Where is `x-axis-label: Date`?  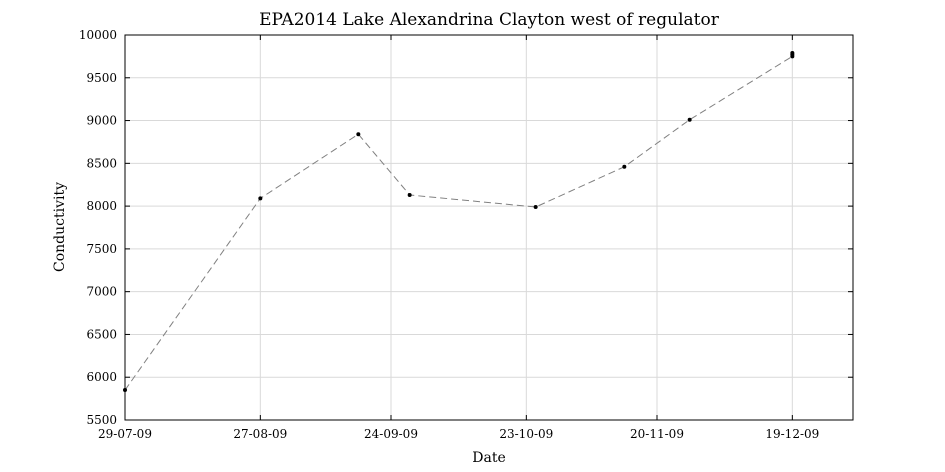
x-axis-label: Date is located at coordinates (488, 458).